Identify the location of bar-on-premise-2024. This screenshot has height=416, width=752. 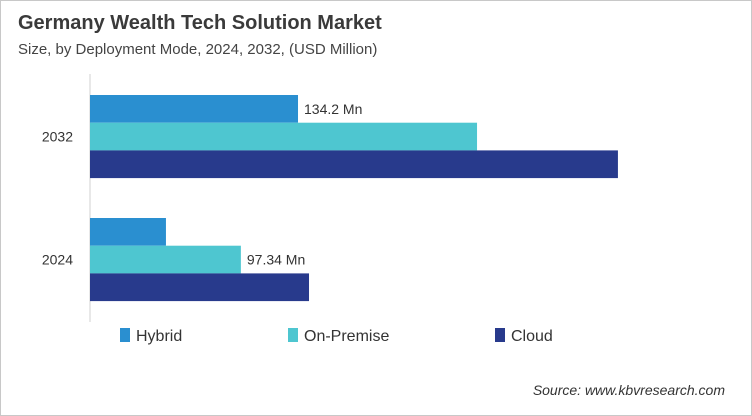
(165, 259).